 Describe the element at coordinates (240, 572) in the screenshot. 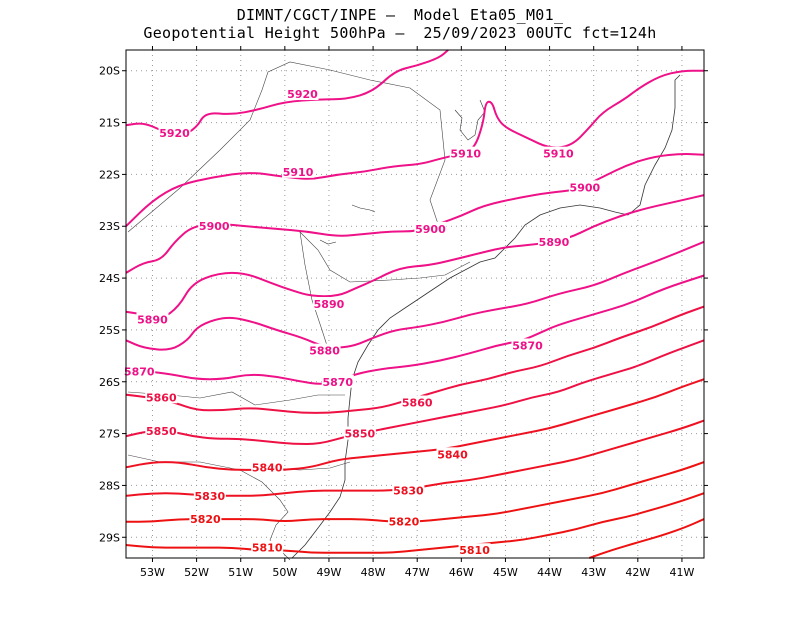

I see `x-tick-label: 51W` at that location.